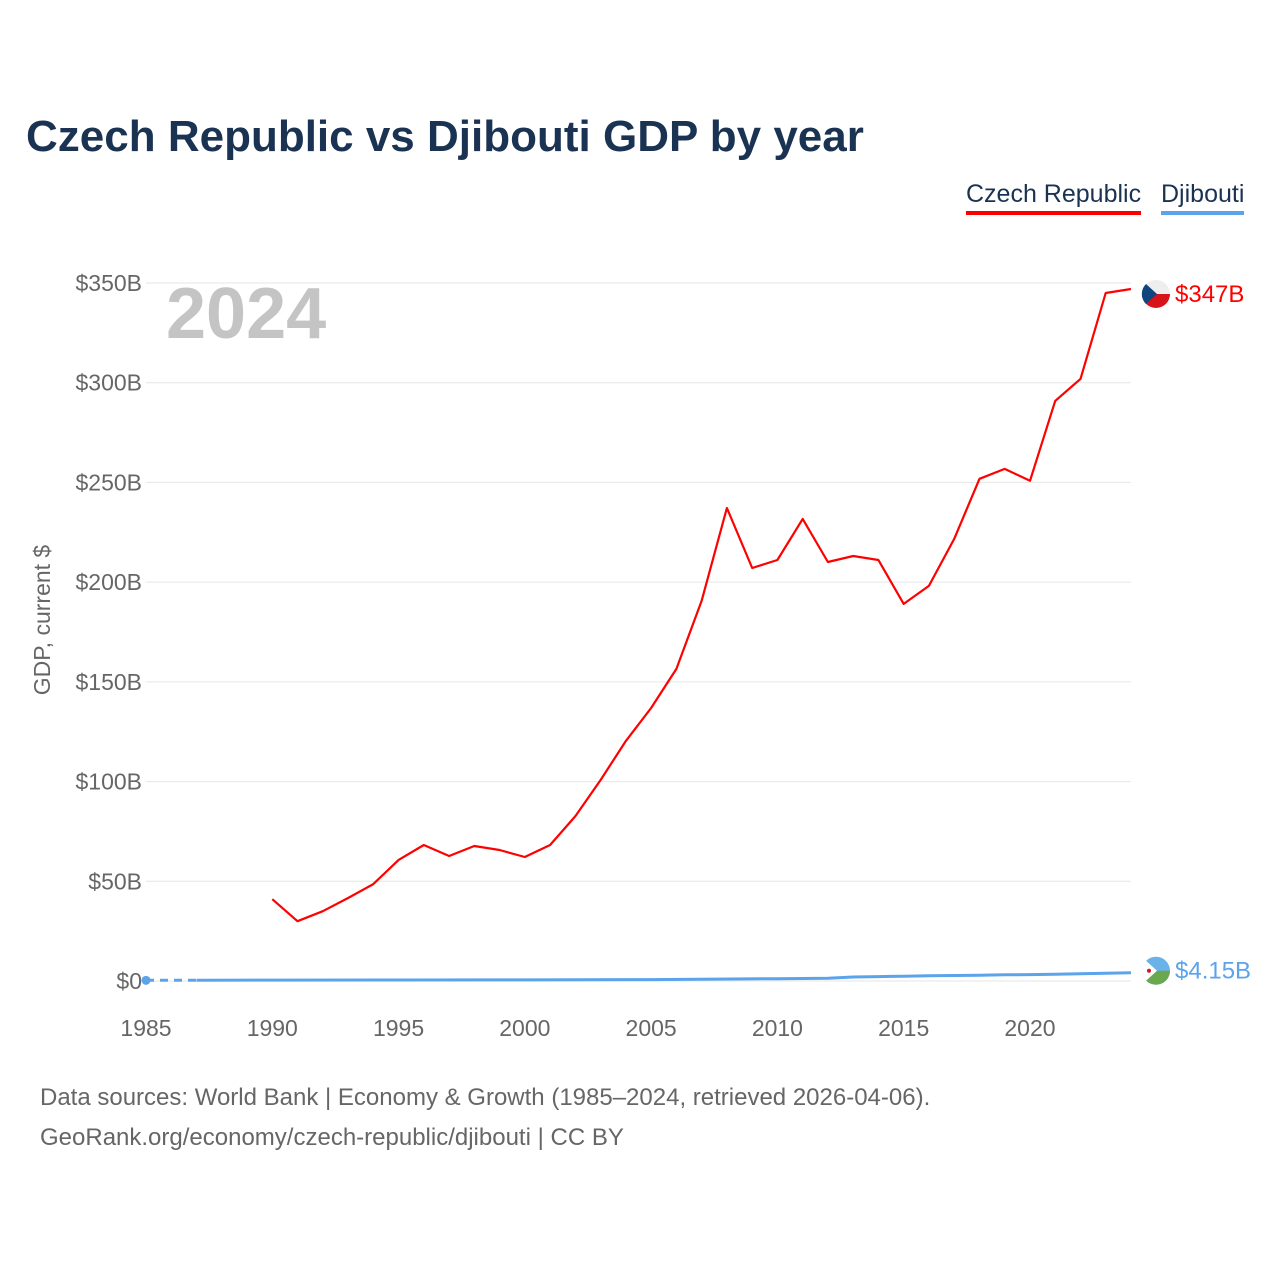 This screenshot has width=1280, height=1280. Describe the element at coordinates (1149, 293) in the screenshot. I see `czech-flag-triangle` at that location.